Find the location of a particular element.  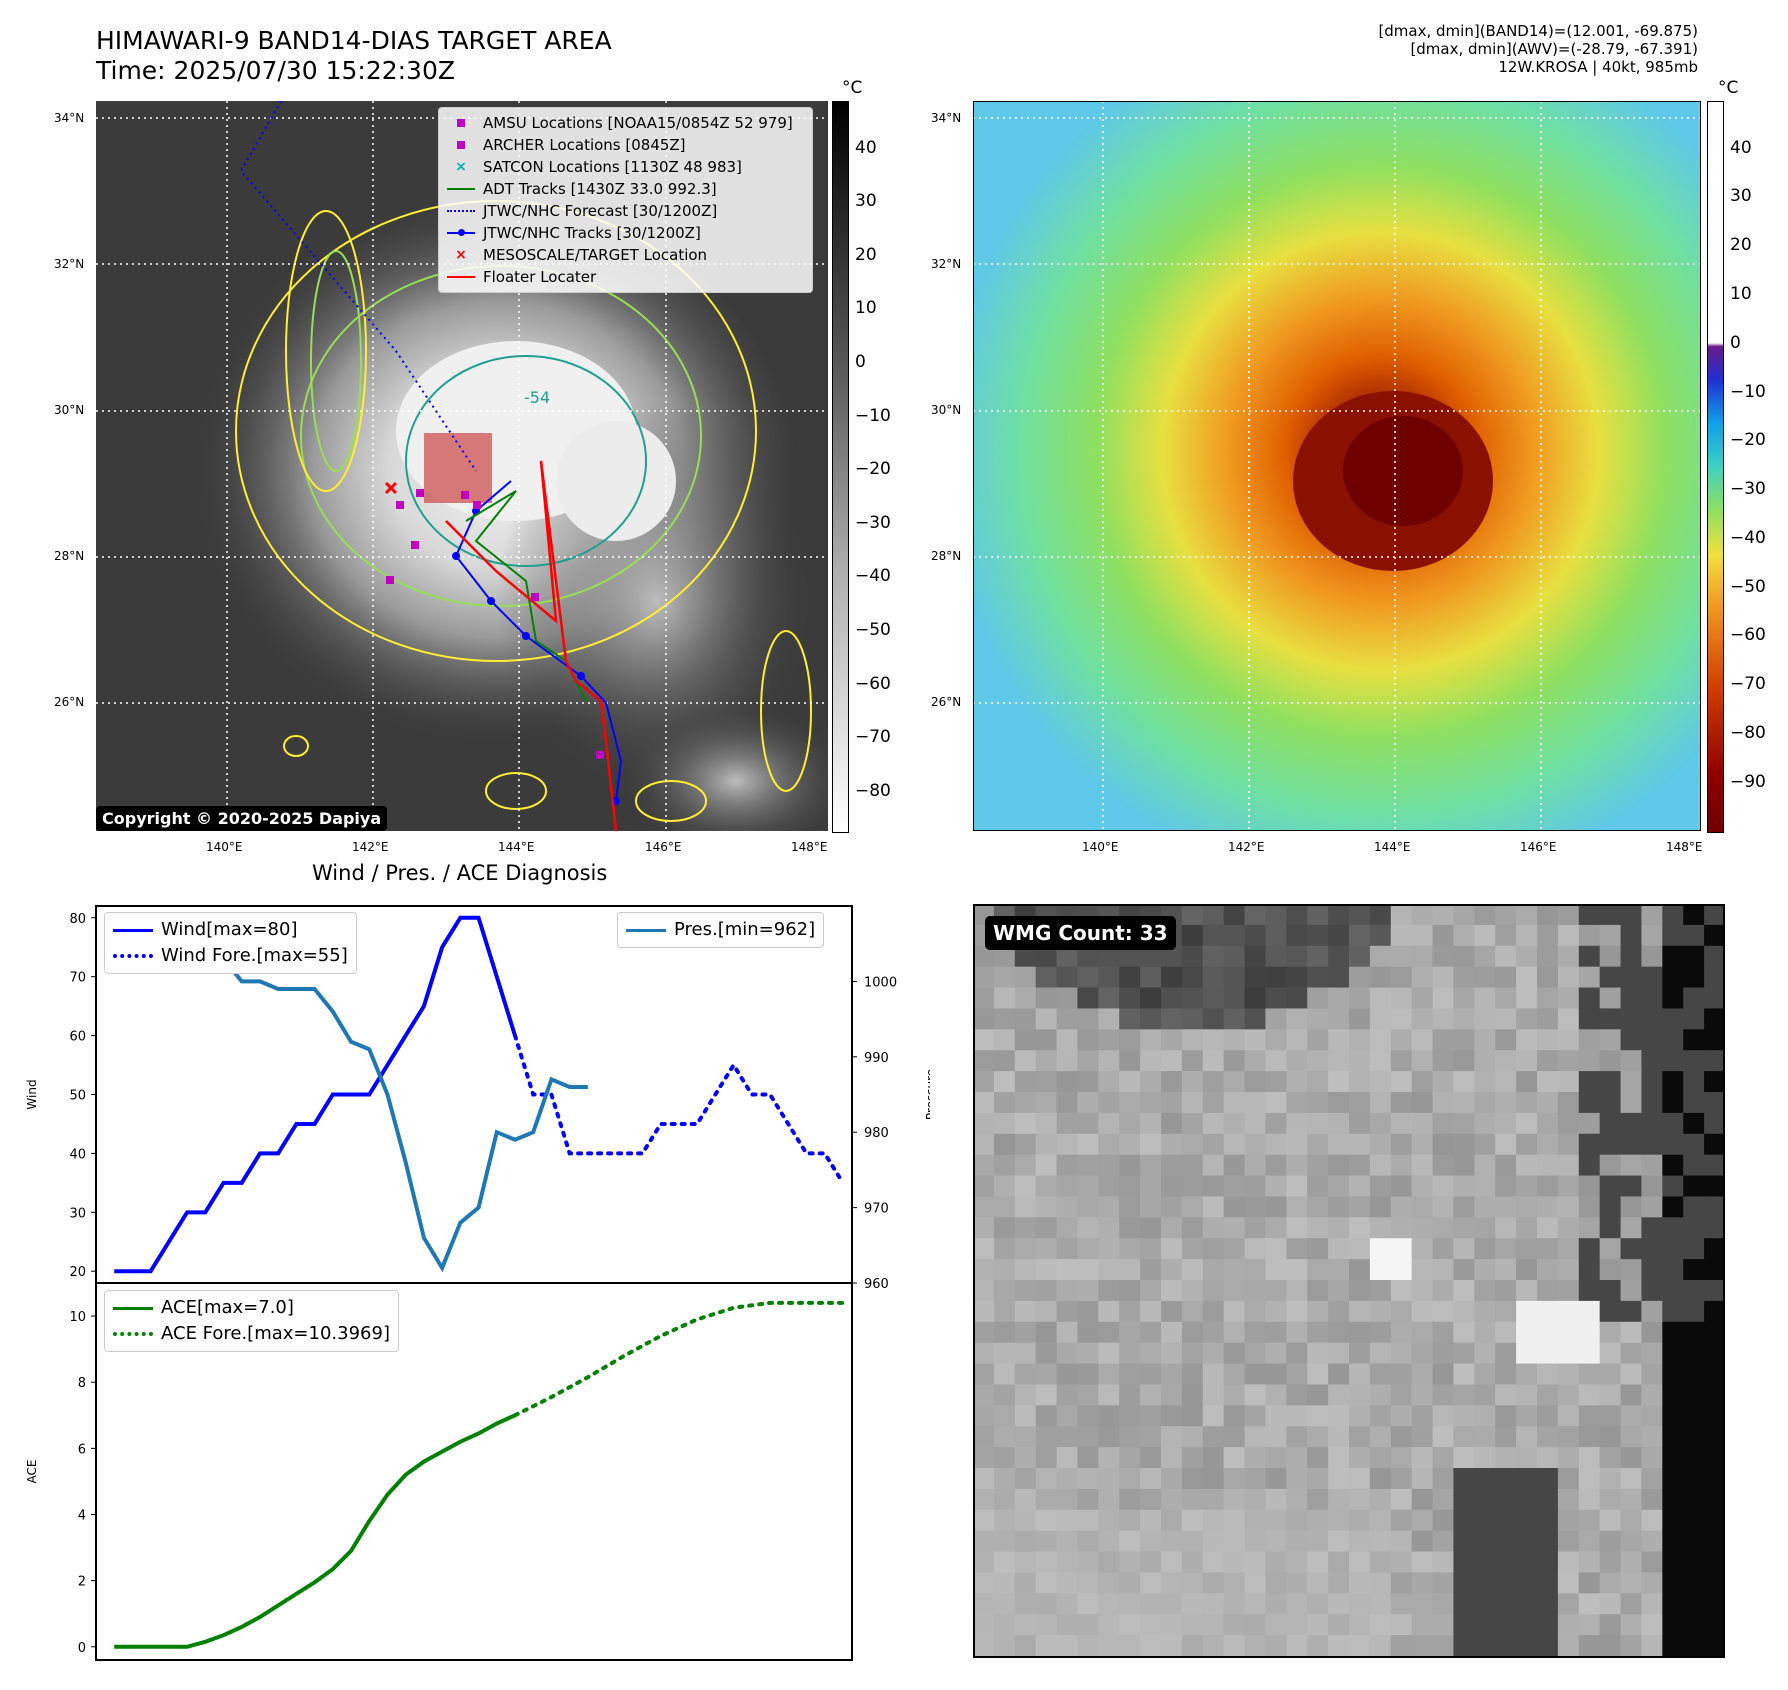

ace-ytick-label: 0 is located at coordinates (82, 1648).